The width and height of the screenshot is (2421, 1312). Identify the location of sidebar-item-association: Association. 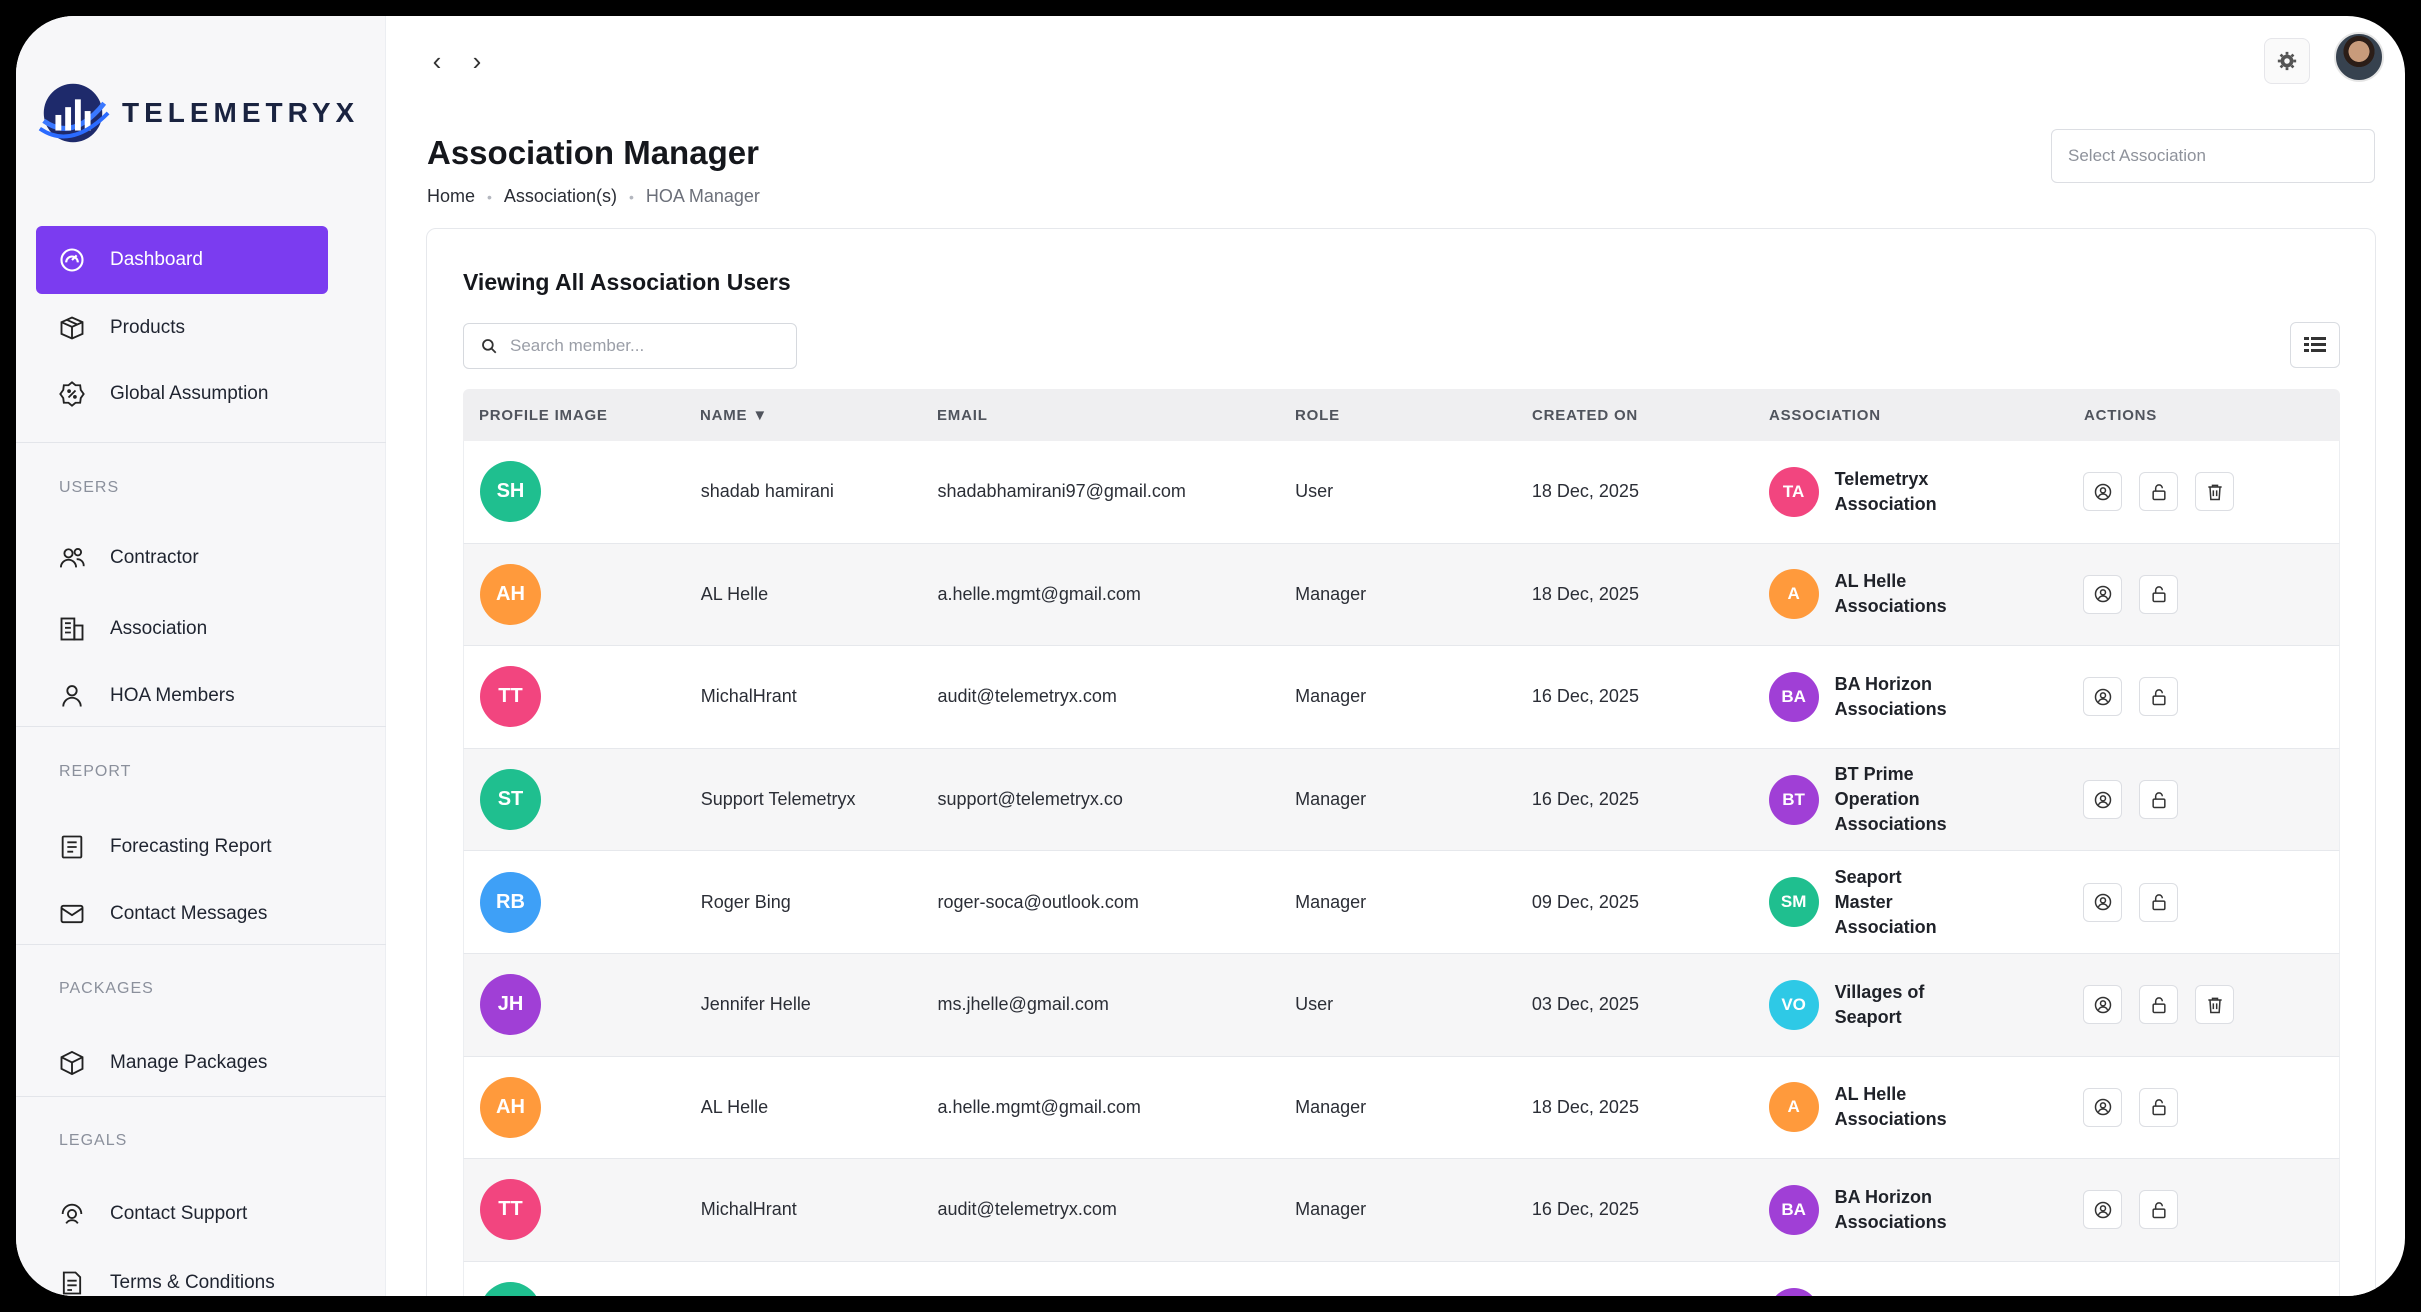
(182, 629).